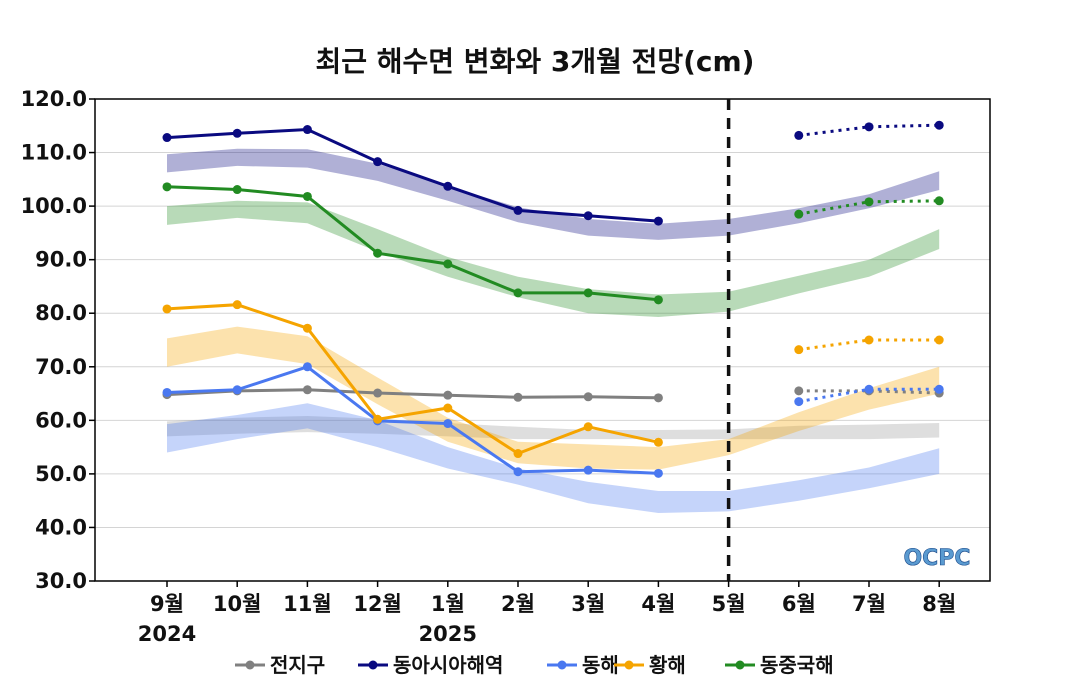 This screenshot has height=700, width=1070. Describe the element at coordinates (658, 604) in the screenshot. I see `x-tick-label: 4월` at that location.